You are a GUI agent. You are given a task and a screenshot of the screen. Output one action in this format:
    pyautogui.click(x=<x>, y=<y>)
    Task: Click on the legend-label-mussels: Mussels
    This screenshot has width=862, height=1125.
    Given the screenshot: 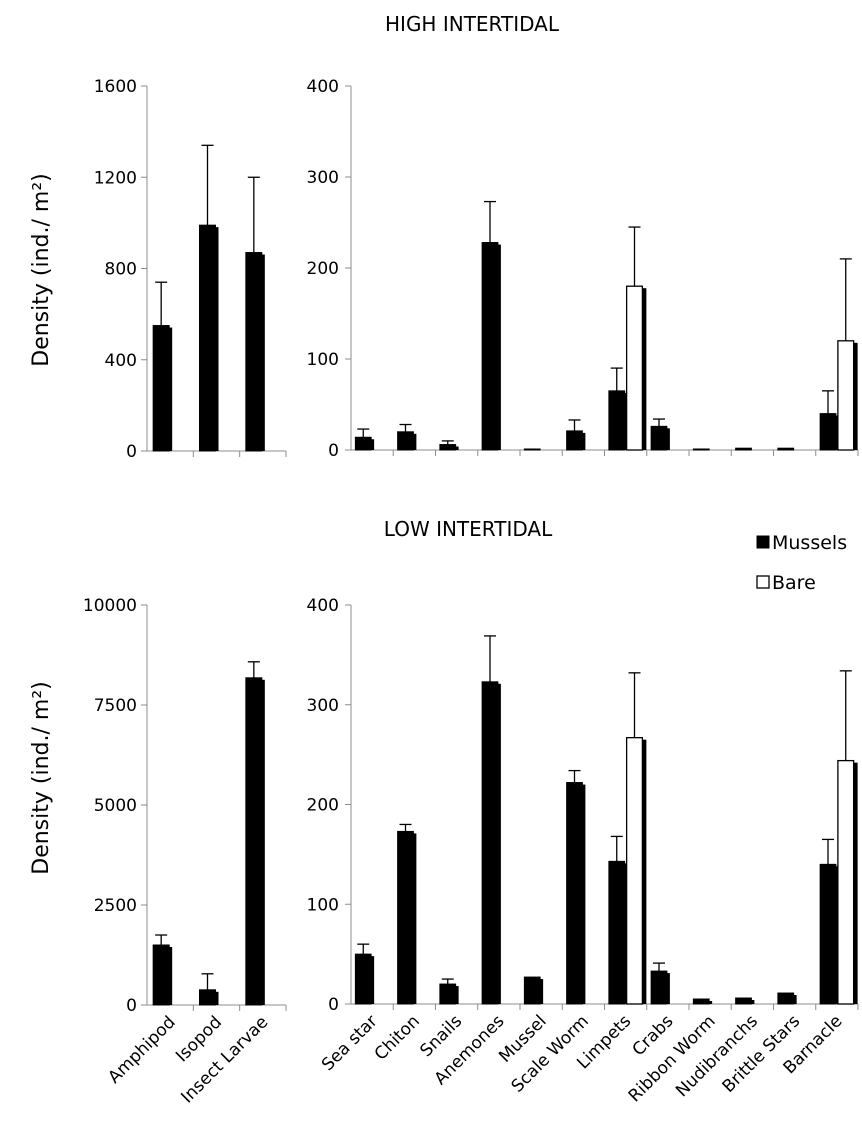 What is the action you would take?
    pyautogui.click(x=809, y=543)
    